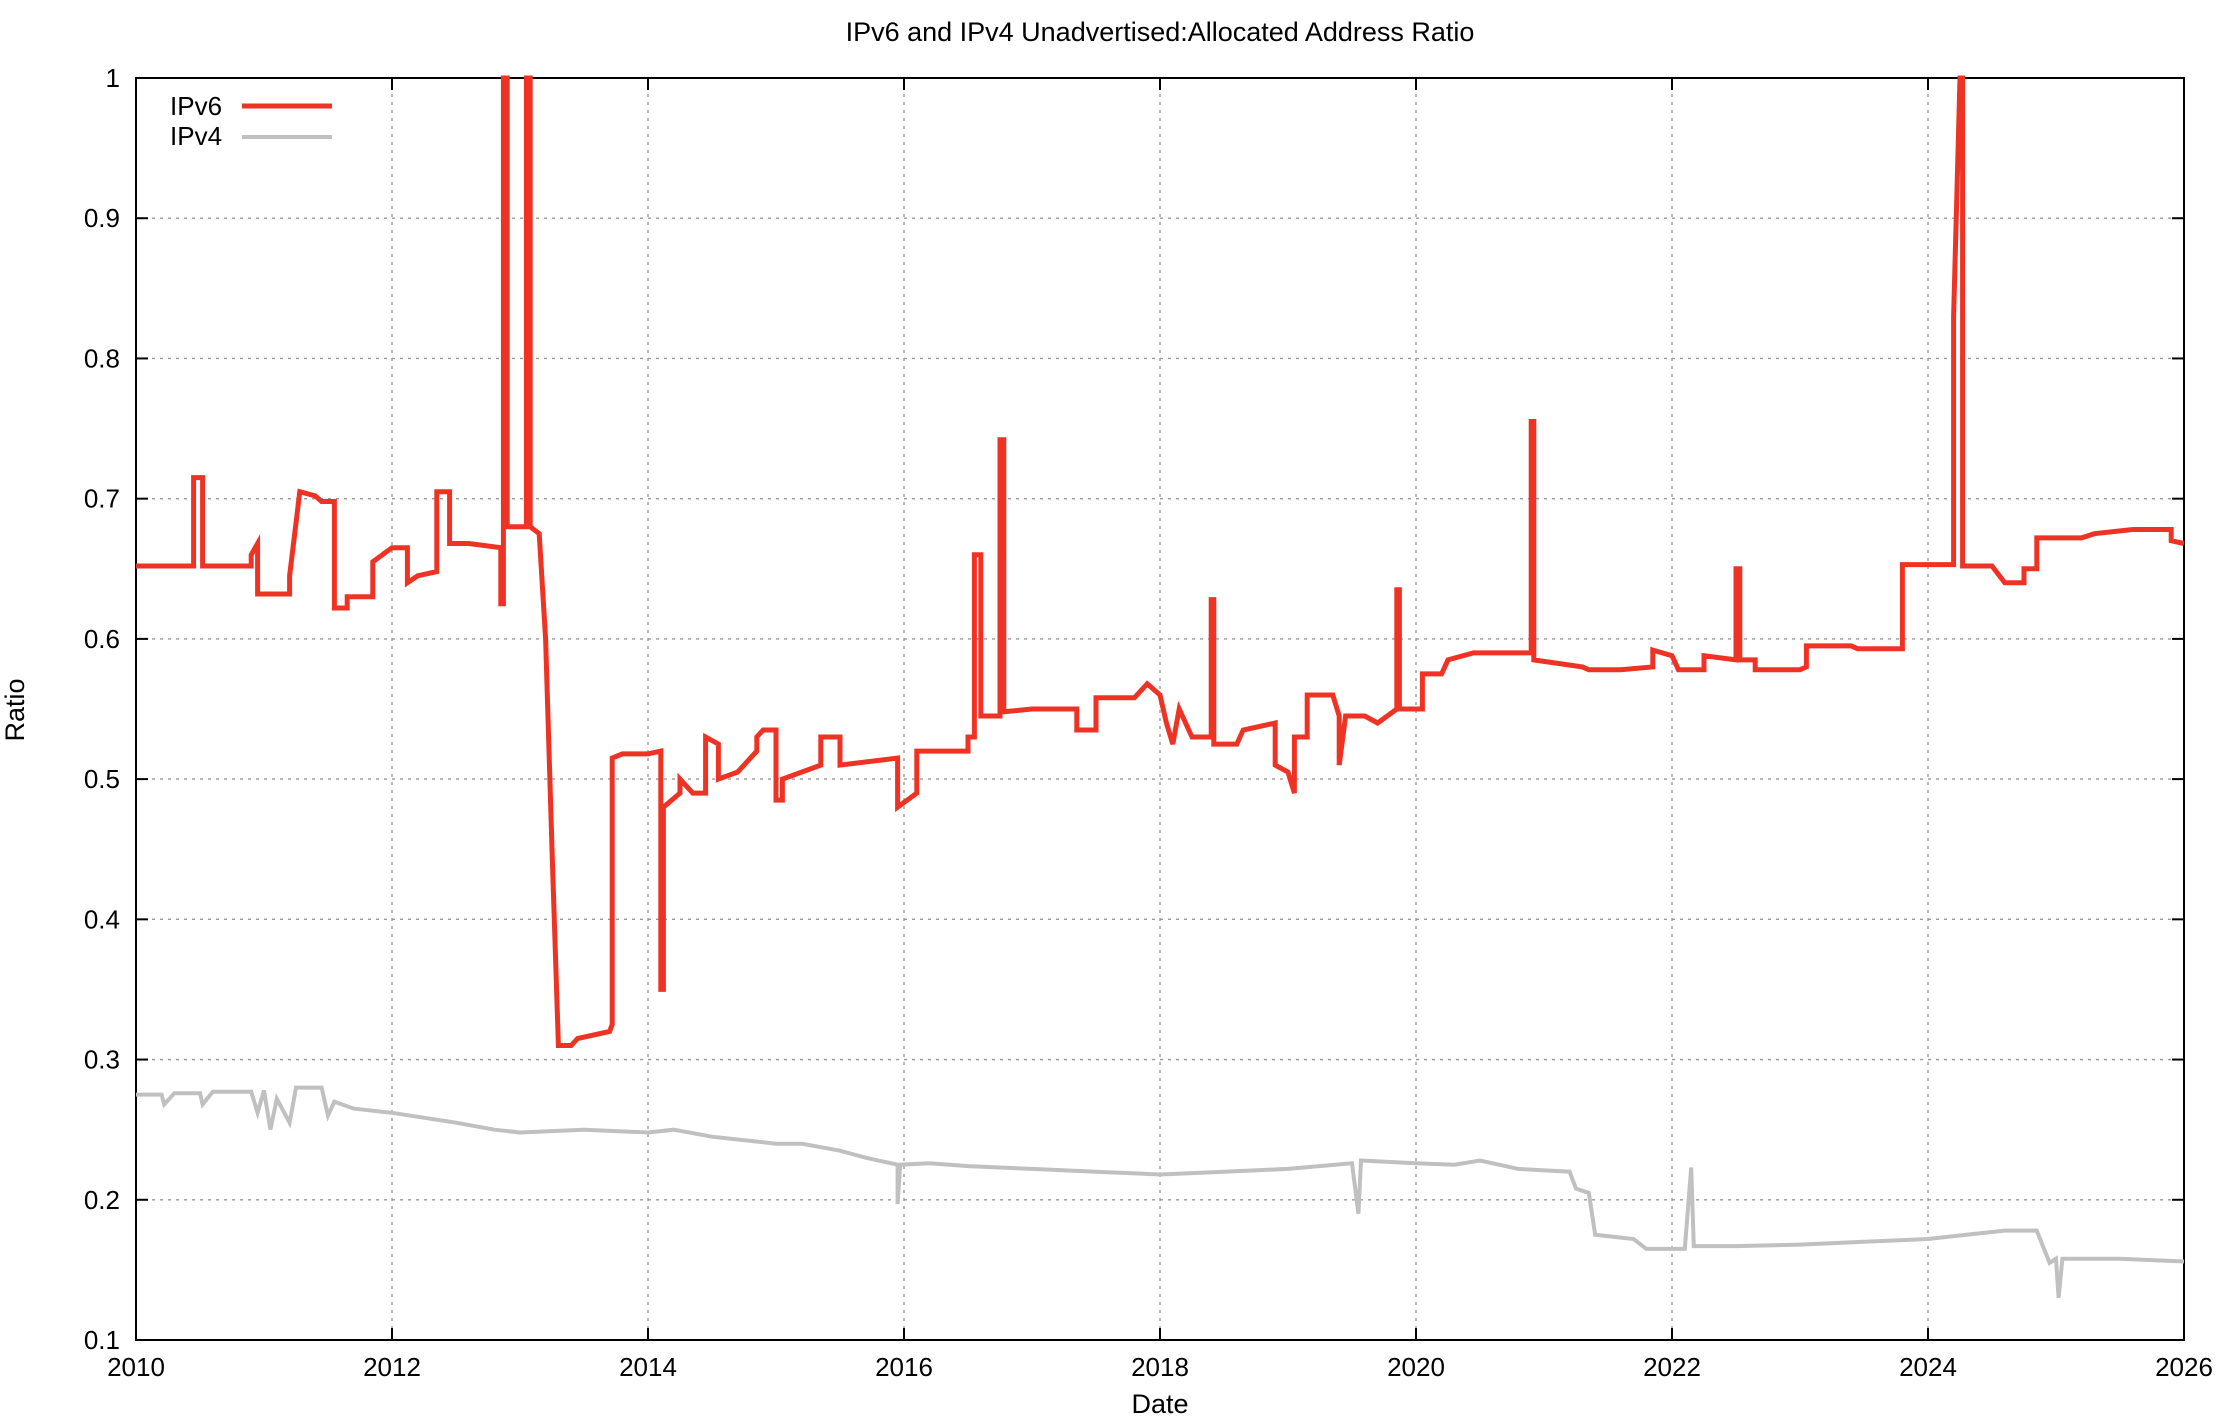 Image resolution: width=2220 pixels, height=1422 pixels. I want to click on y-tick-label: 0.3, so click(102, 1060).